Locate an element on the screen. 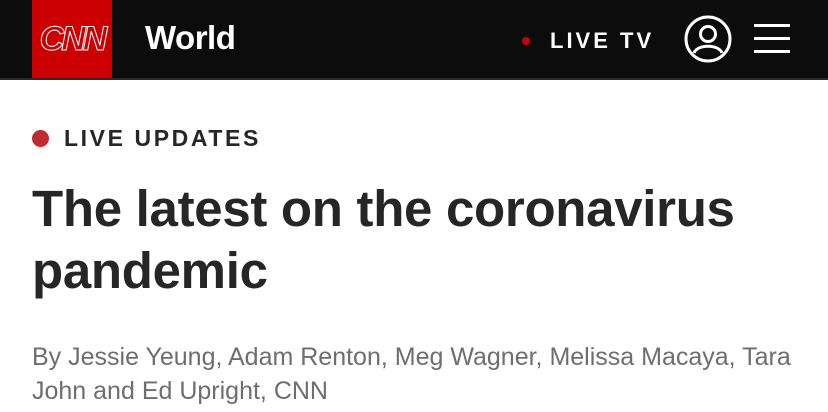  live-tv-button: LIVE TV is located at coordinates (588, 41).